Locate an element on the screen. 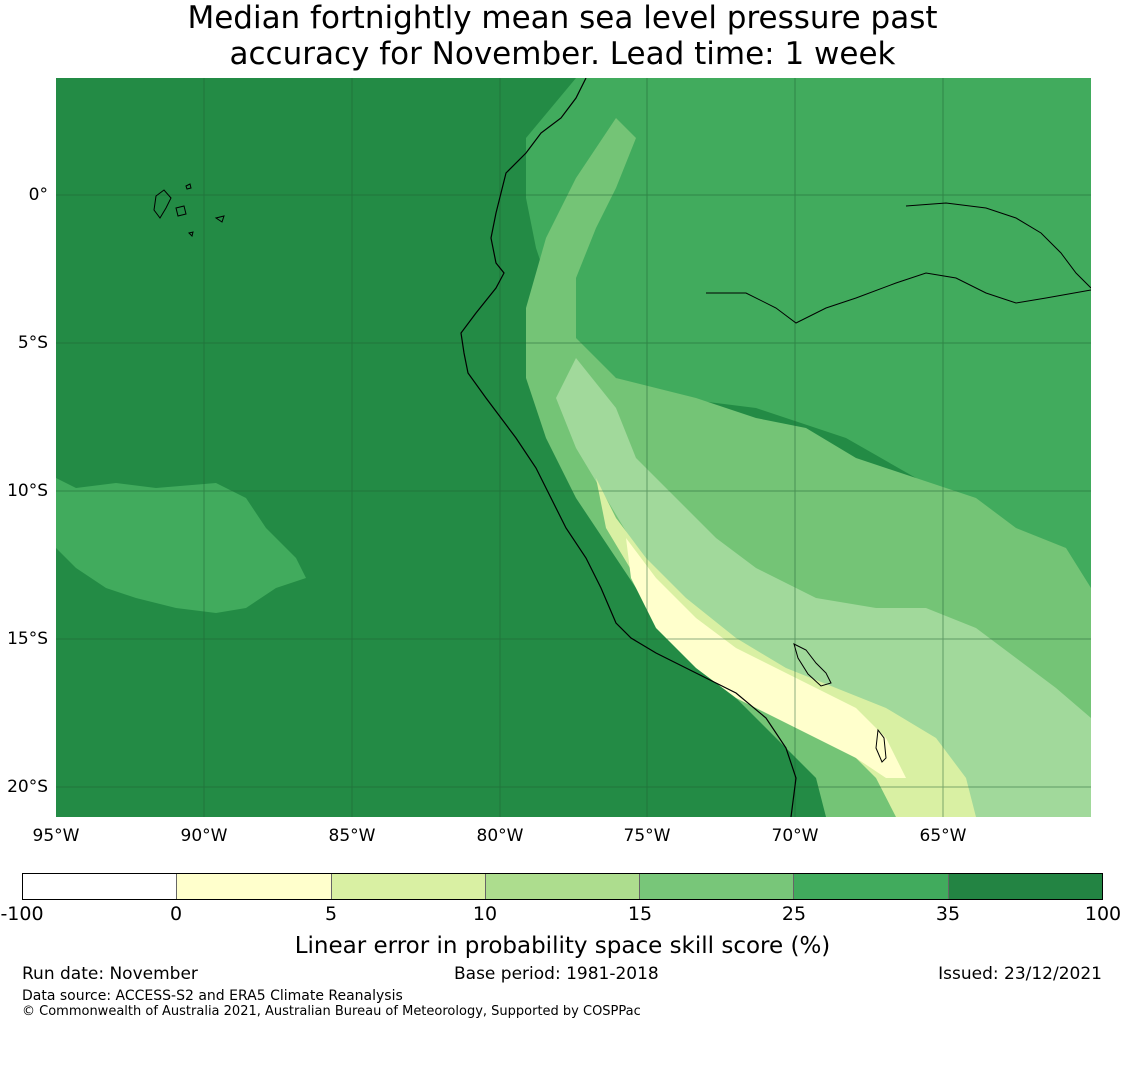 Image resolution: width=1125 pixels, height=1065 pixels. river-amazon-north is located at coordinates (998, 245).